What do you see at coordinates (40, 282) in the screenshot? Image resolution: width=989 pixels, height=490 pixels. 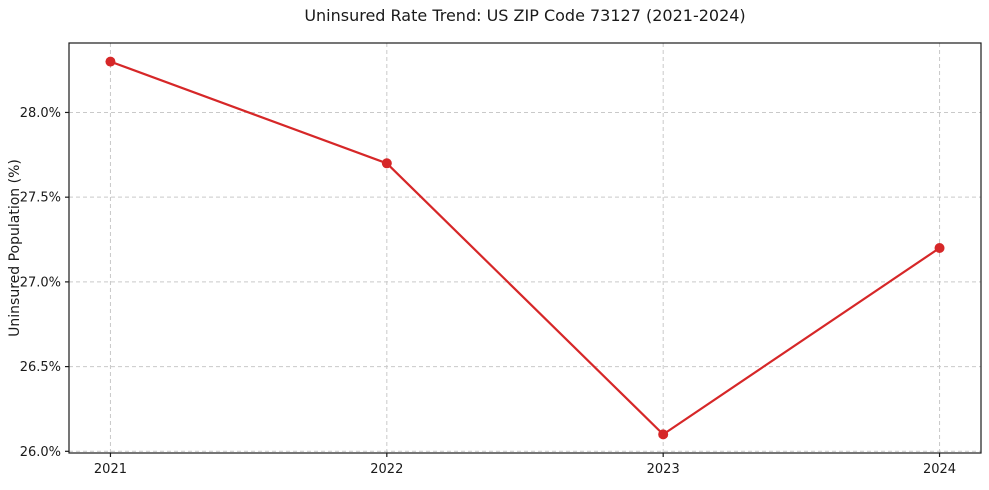 I see `y-tick-label: 27.0%` at bounding box center [40, 282].